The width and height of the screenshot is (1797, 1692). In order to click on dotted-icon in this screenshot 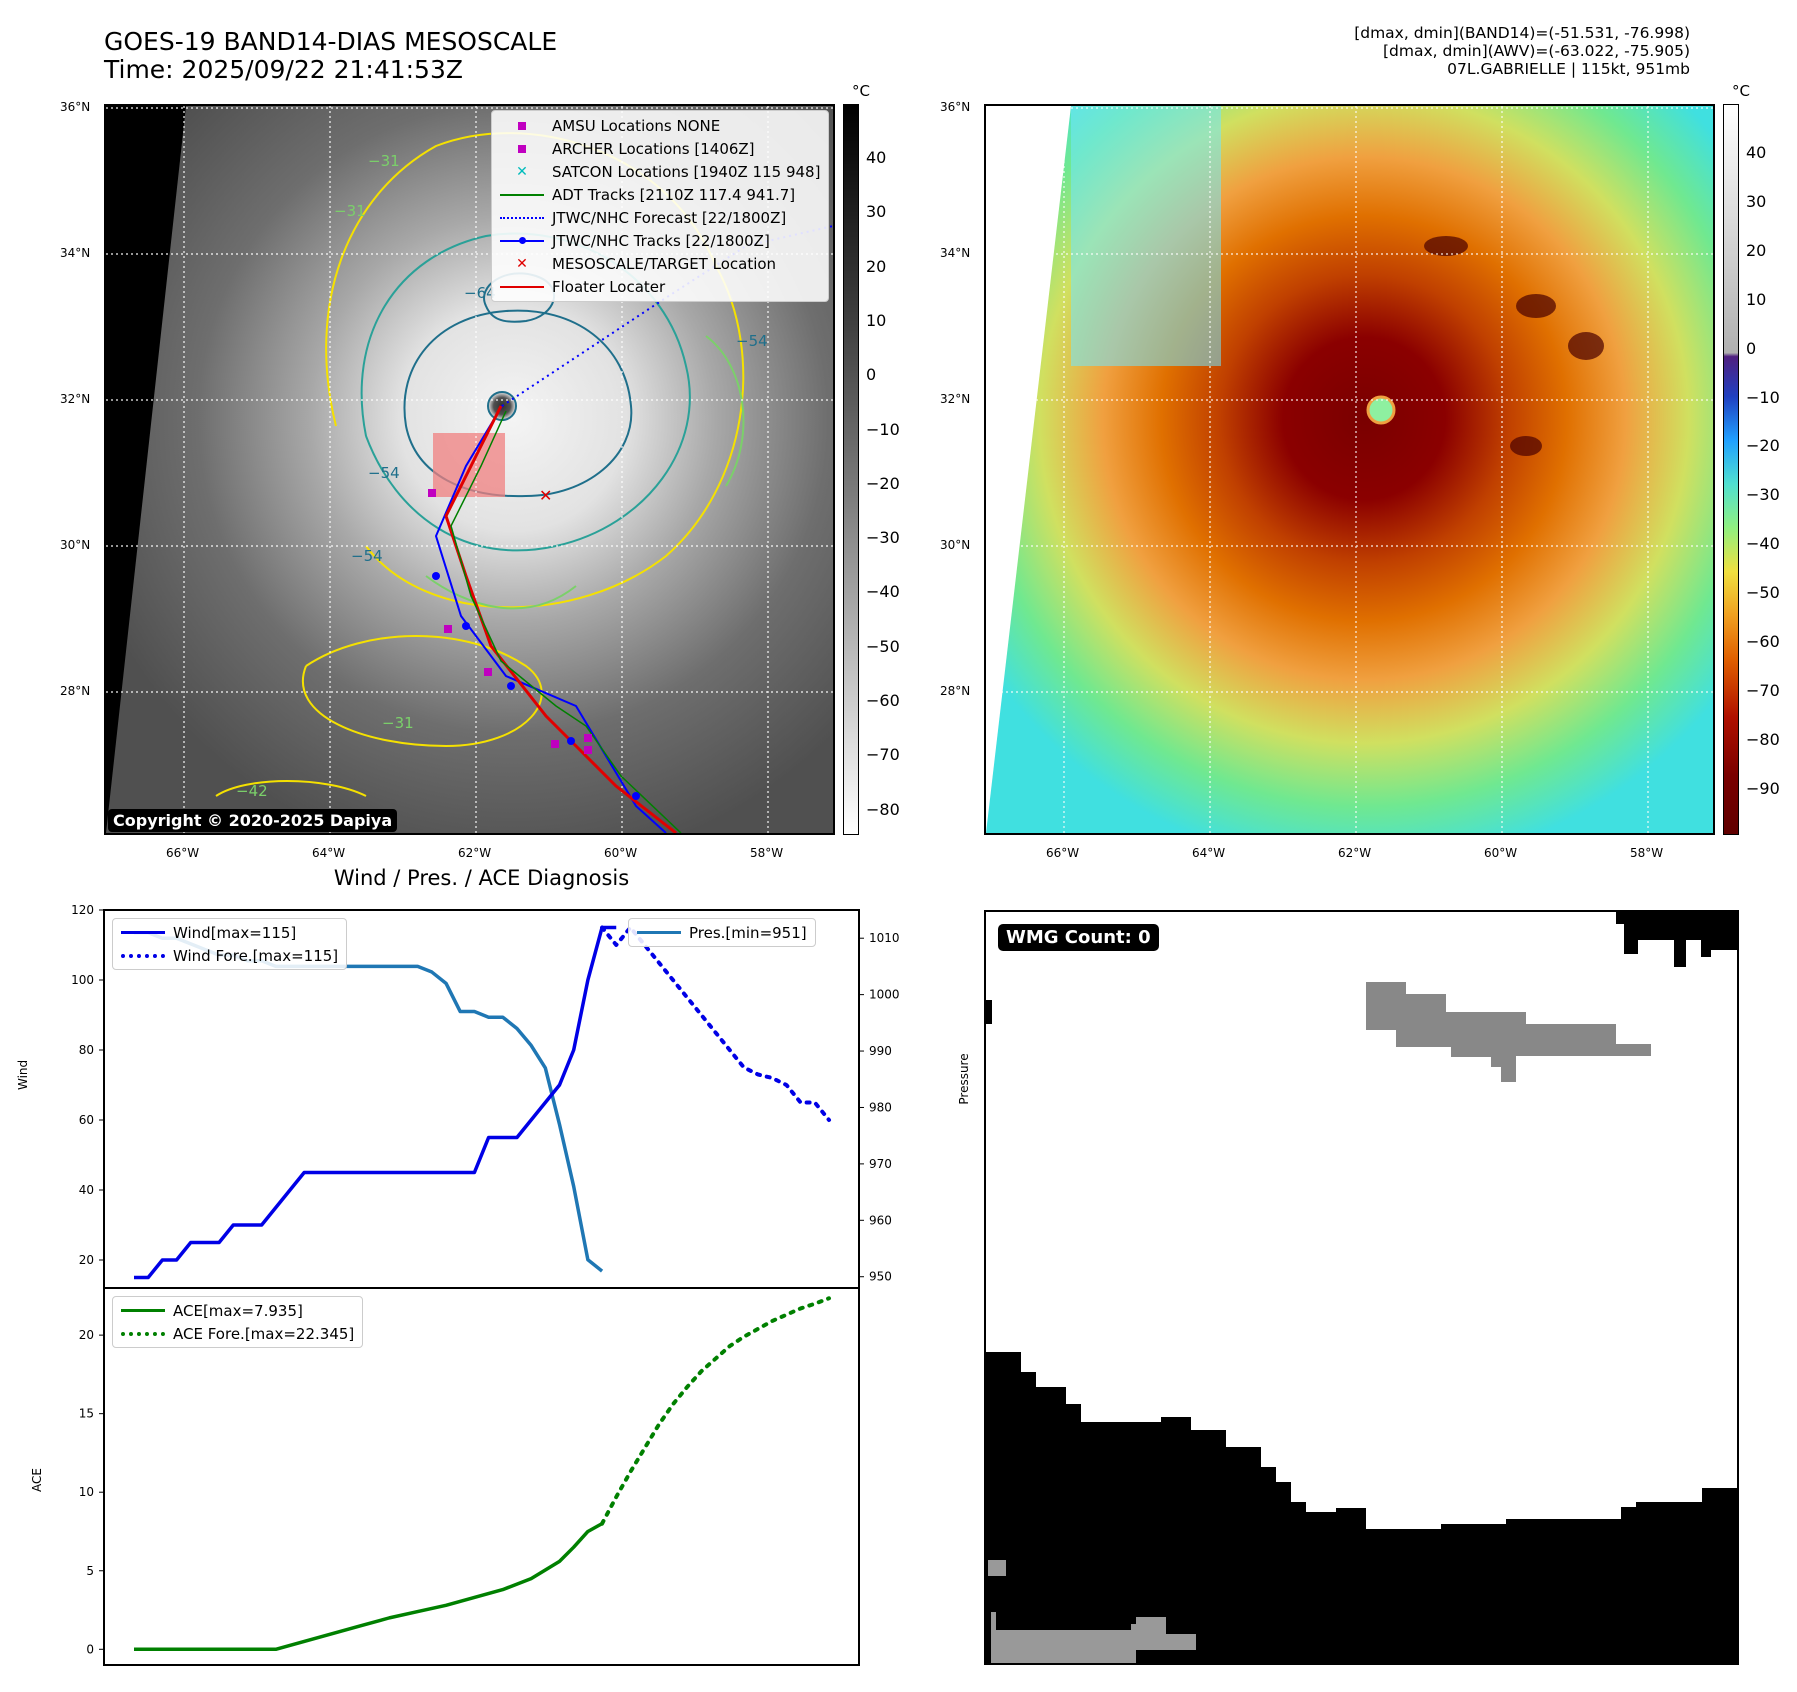, I will do `click(522, 218)`.